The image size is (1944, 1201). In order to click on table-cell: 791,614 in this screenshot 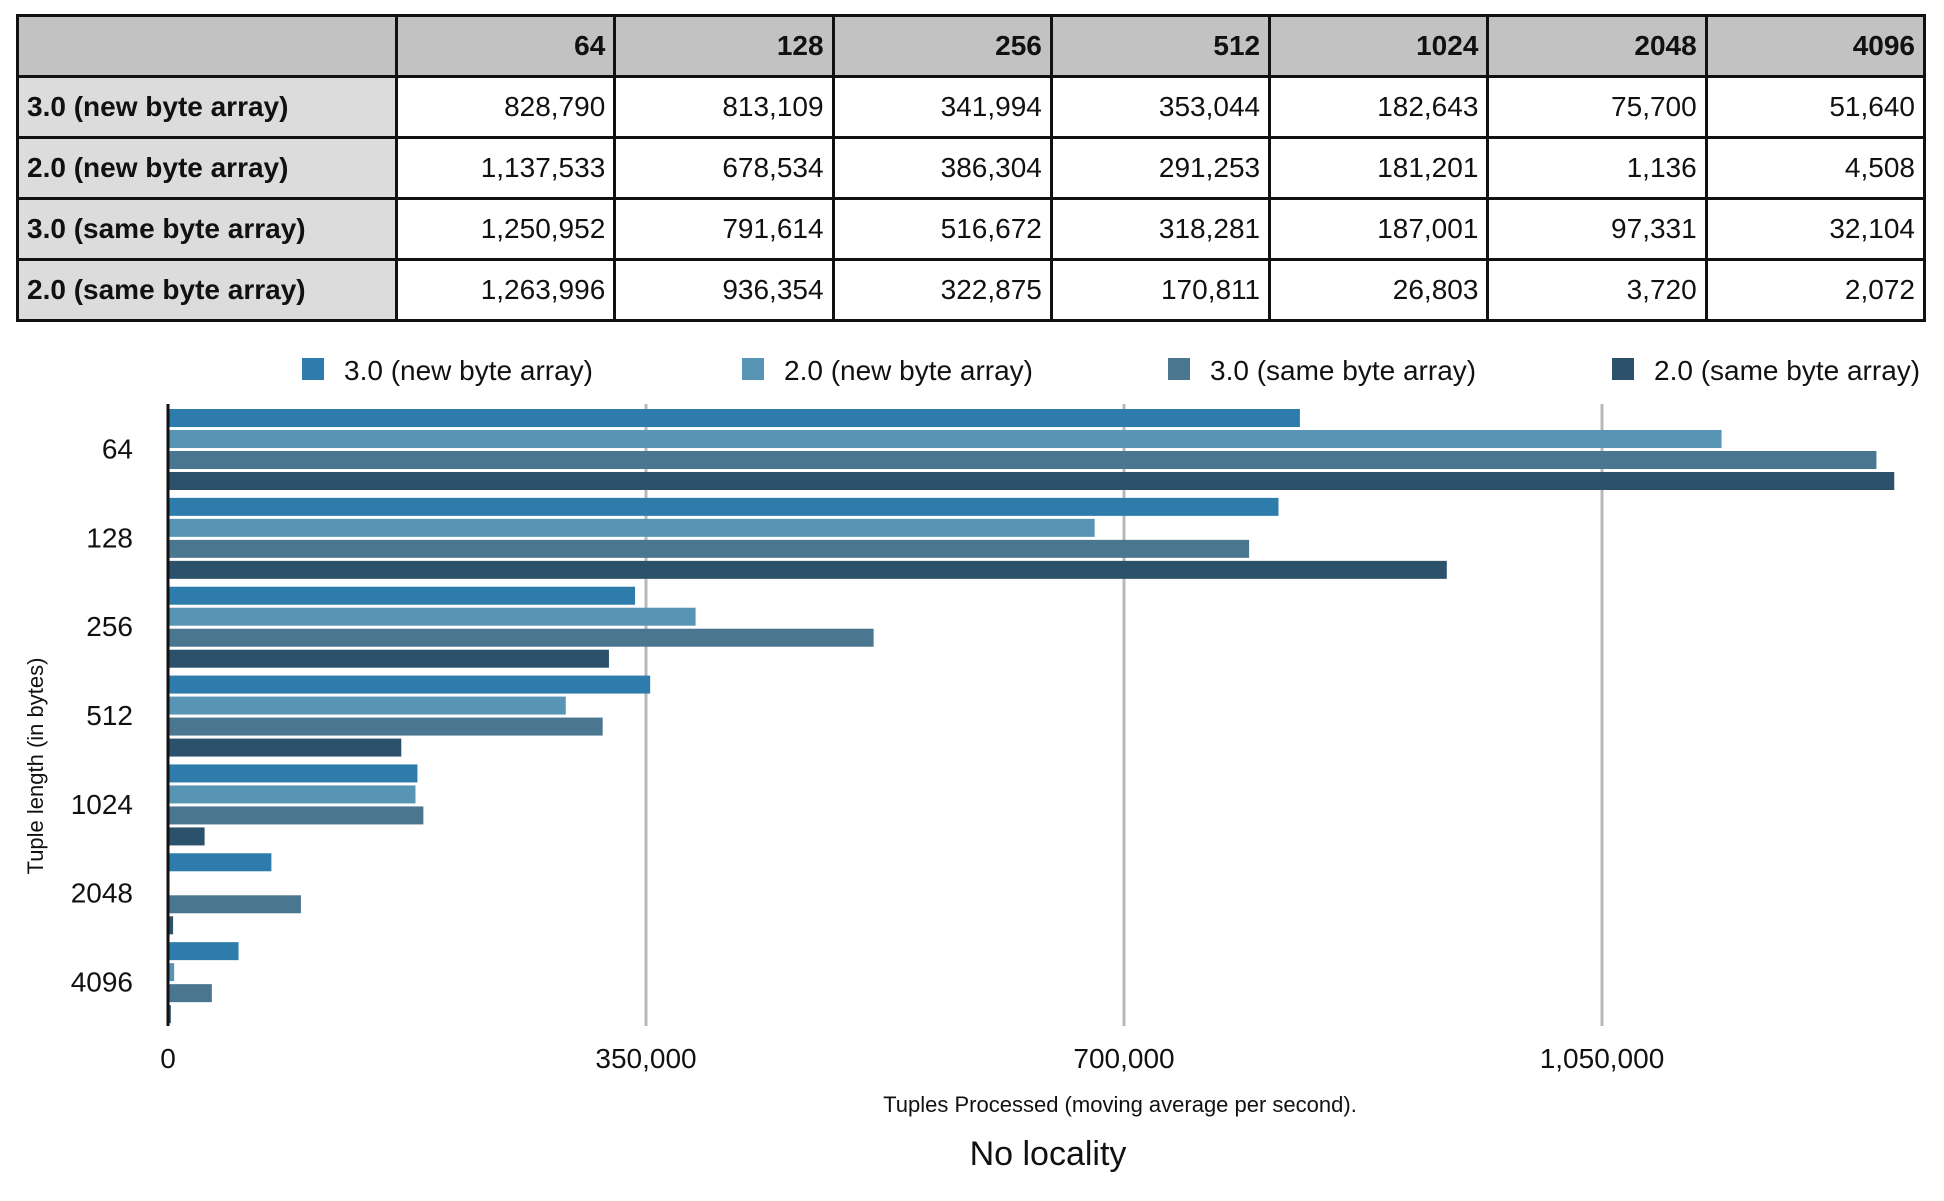, I will do `click(724, 229)`.